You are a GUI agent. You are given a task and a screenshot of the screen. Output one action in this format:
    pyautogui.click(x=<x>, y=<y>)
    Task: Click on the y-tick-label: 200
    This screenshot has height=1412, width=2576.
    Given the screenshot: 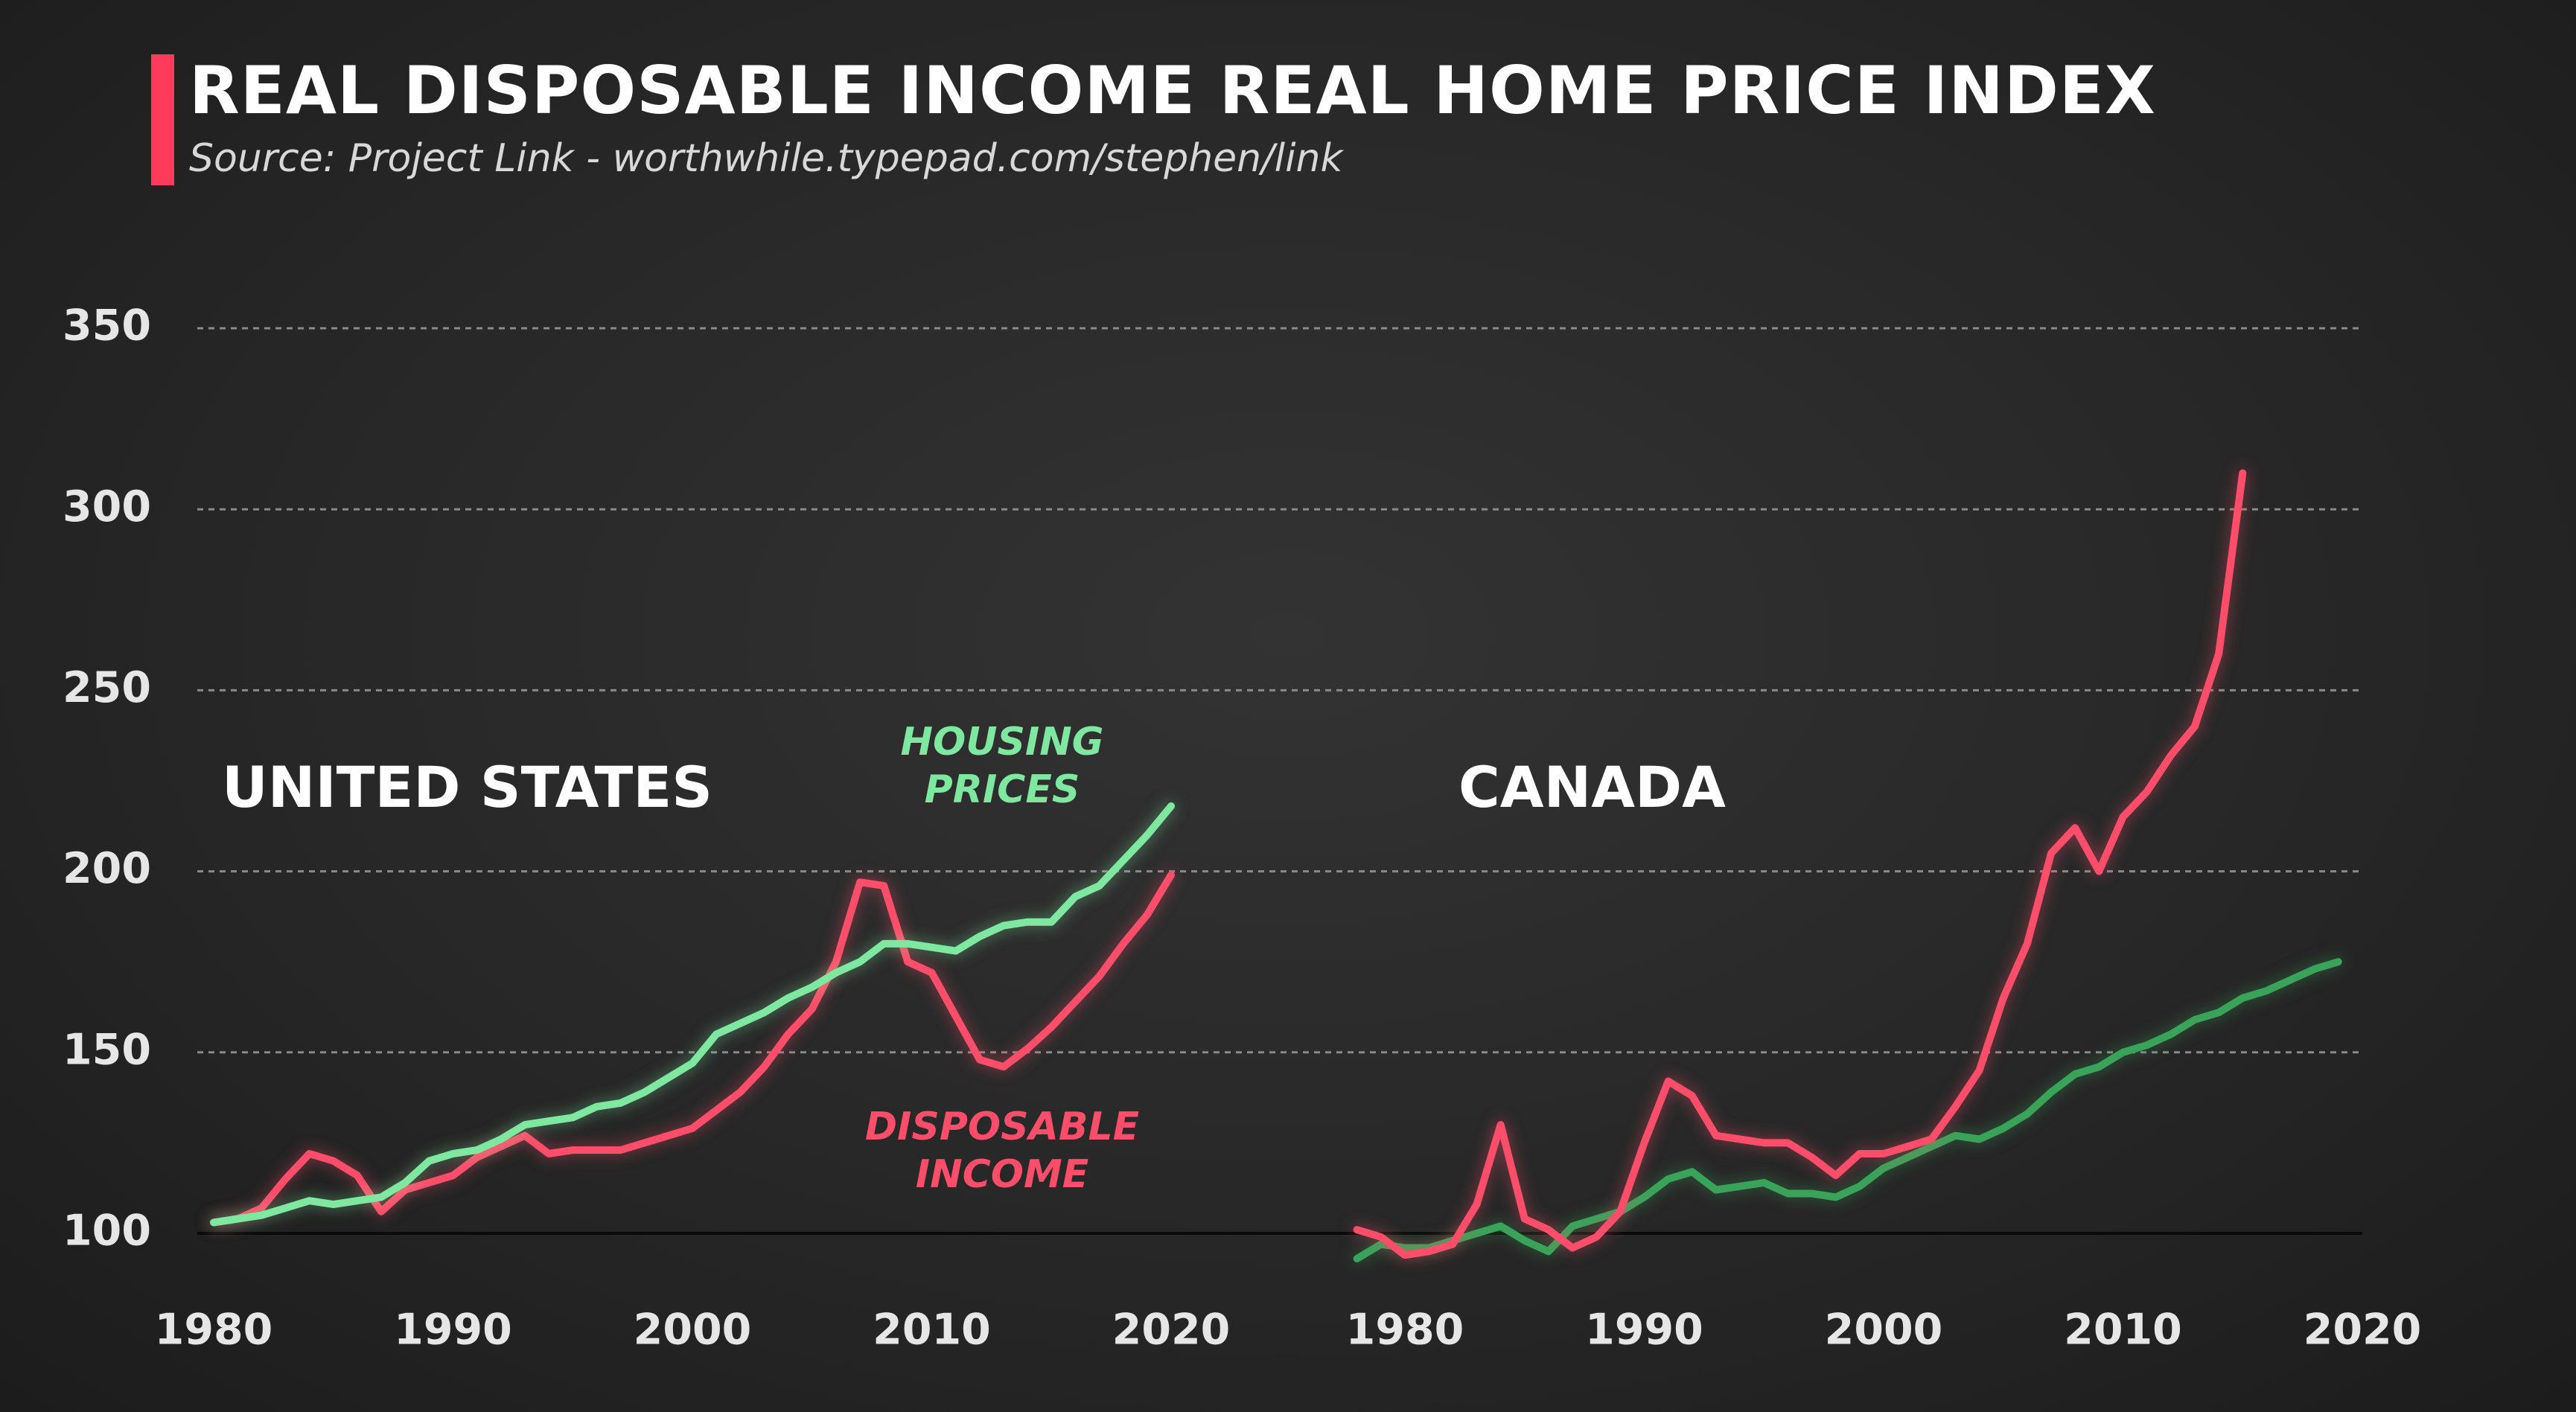 What is the action you would take?
    pyautogui.click(x=107, y=868)
    